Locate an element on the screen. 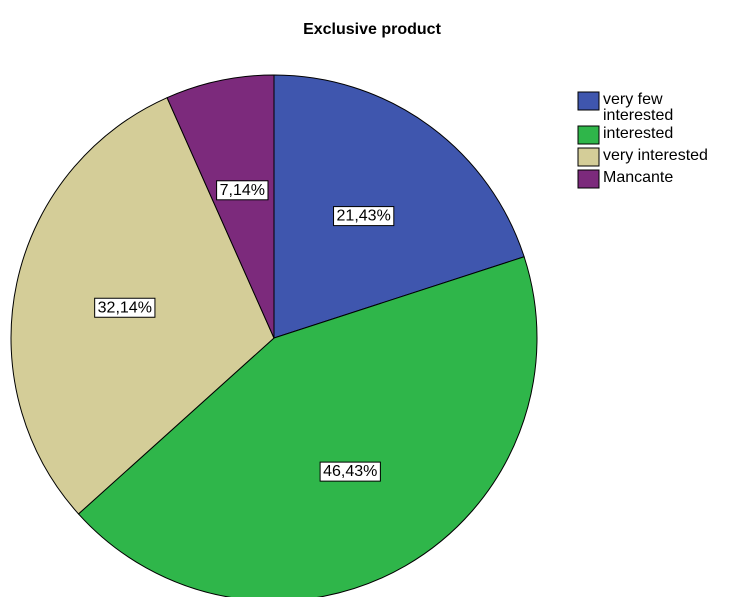  legend-item-very-interested: very interested is located at coordinates (642, 157).